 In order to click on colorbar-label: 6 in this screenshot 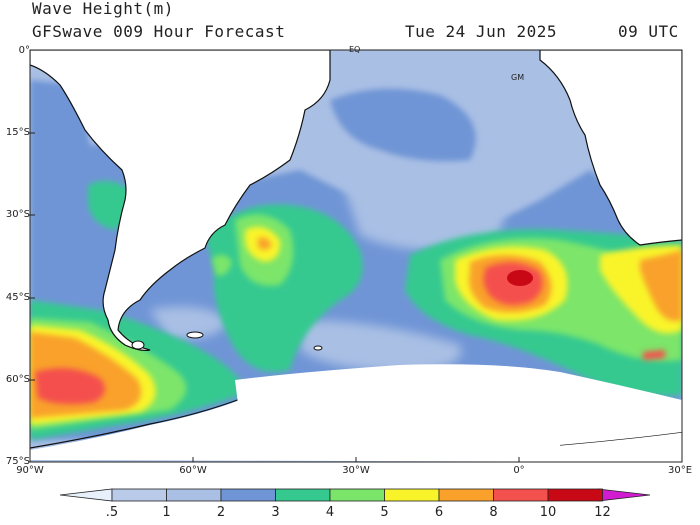, I will do `click(439, 512)`.